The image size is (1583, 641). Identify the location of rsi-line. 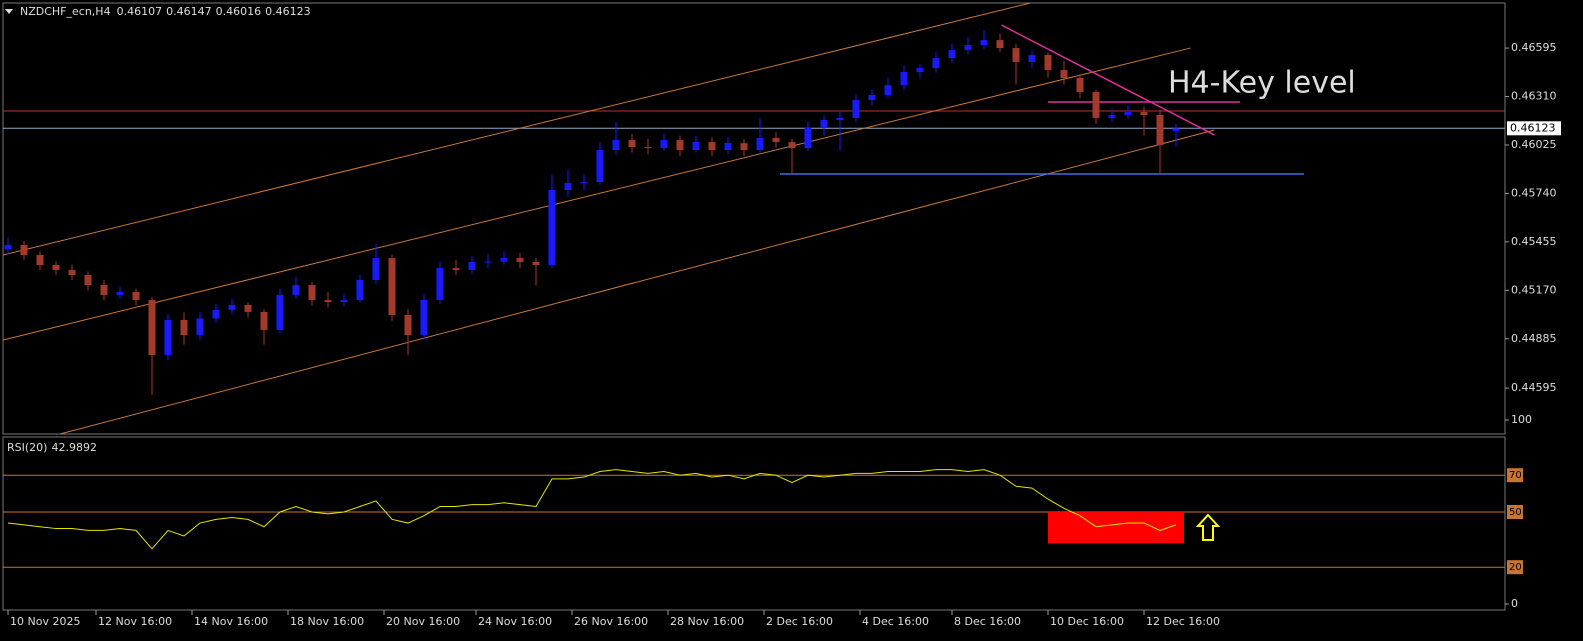
(592, 509).